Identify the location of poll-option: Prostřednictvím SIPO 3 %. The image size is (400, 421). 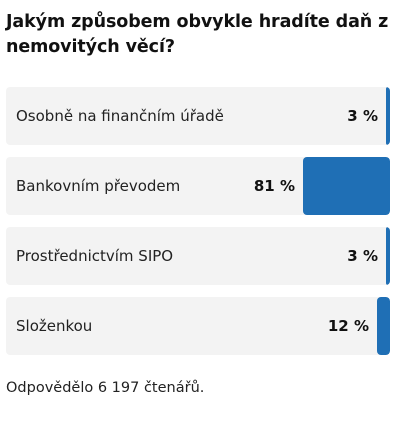
(198, 256).